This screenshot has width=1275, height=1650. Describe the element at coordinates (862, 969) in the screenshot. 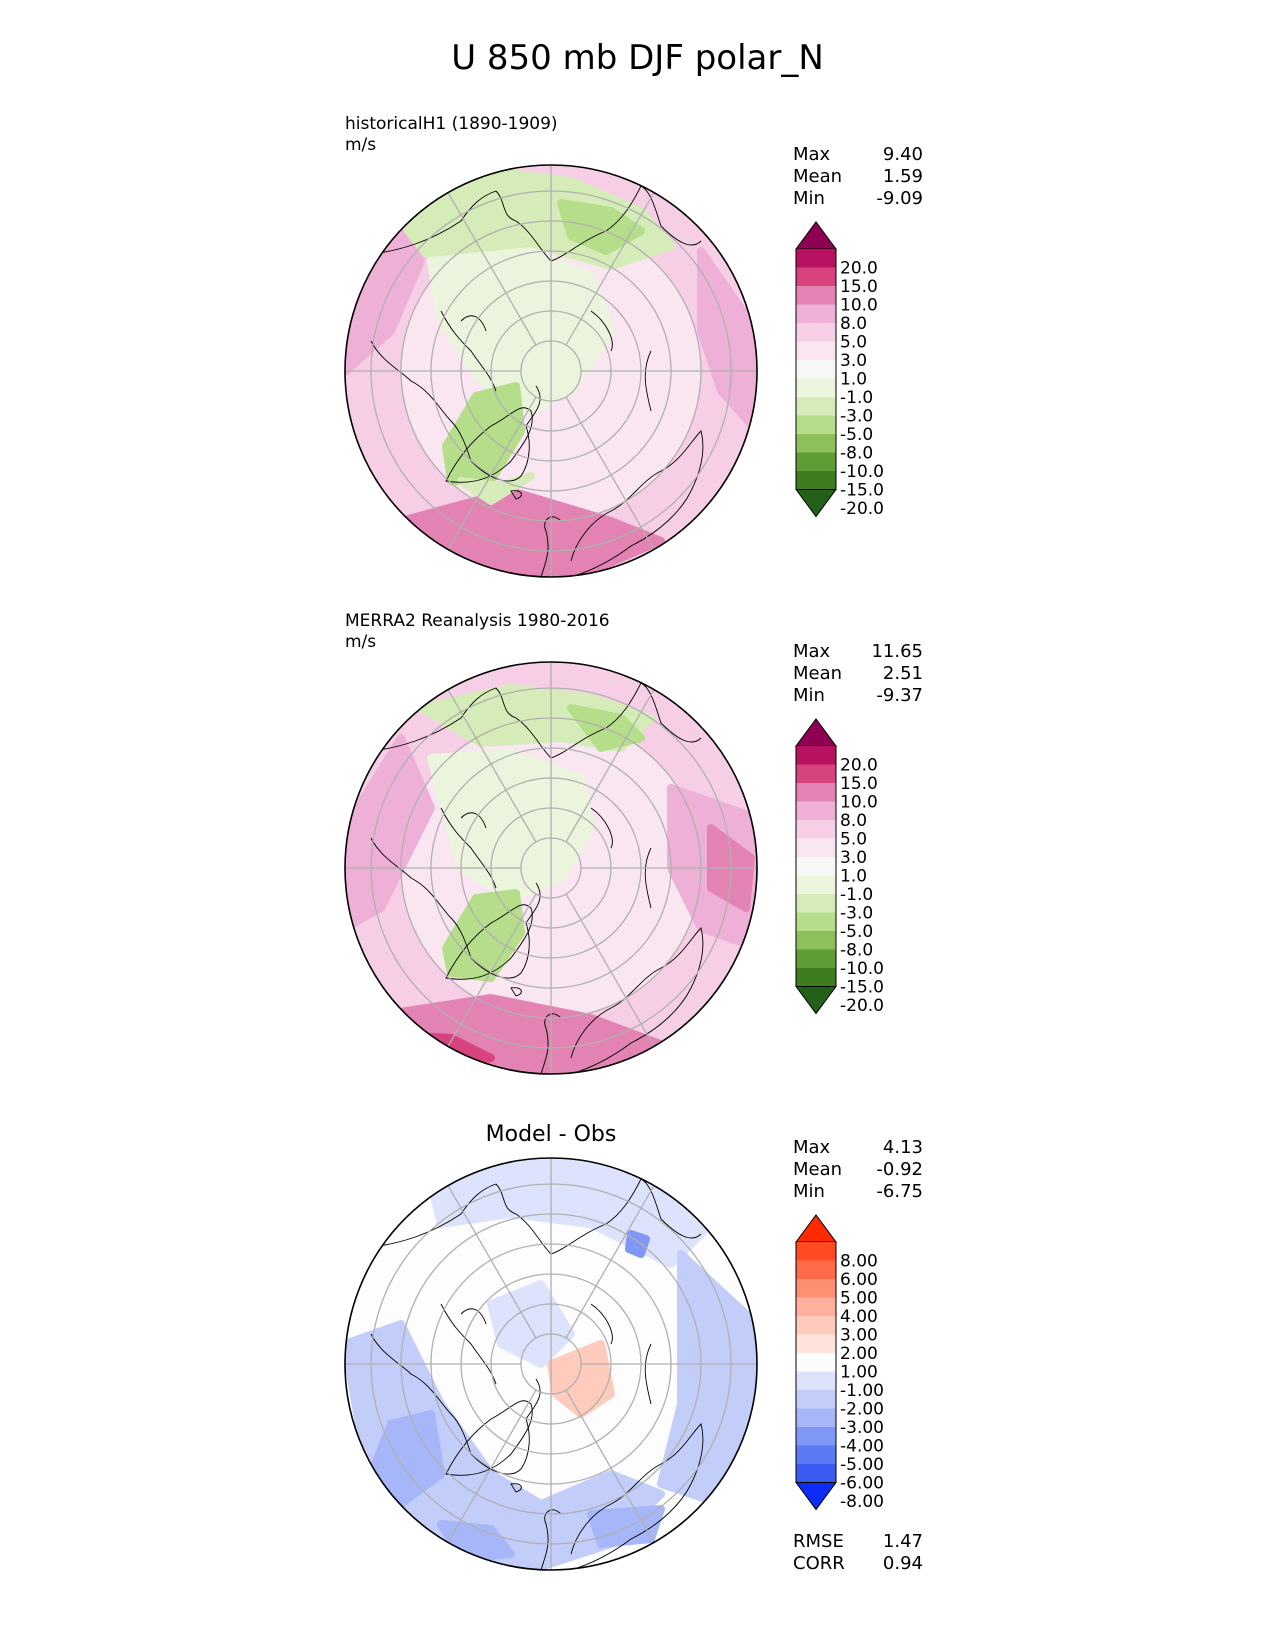

I see `colorbar-tick-label: -10.0` at that location.